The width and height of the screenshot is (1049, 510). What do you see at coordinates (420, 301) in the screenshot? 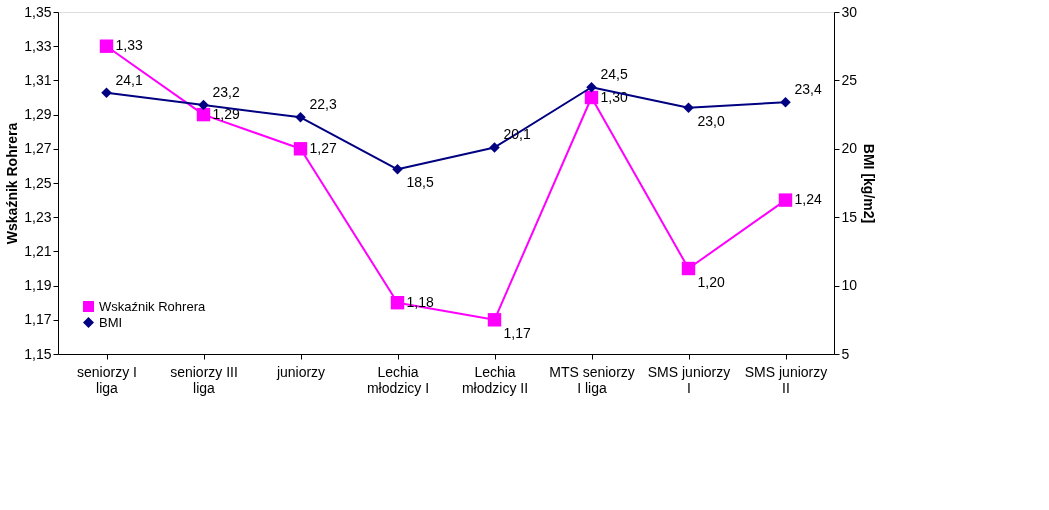
I see `data-label: 1,18` at bounding box center [420, 301].